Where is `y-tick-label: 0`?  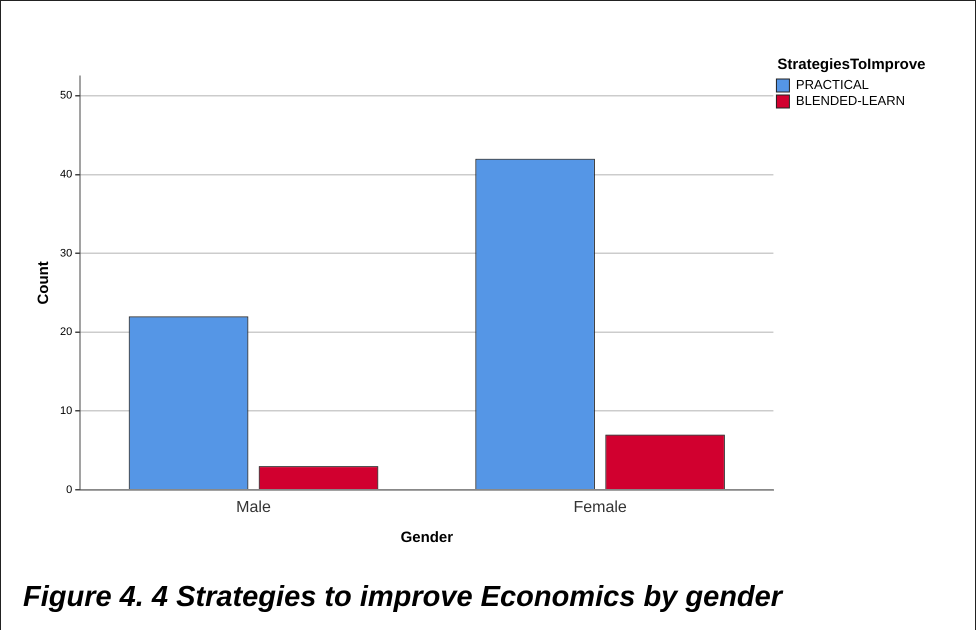 y-tick-label: 0 is located at coordinates (69, 490).